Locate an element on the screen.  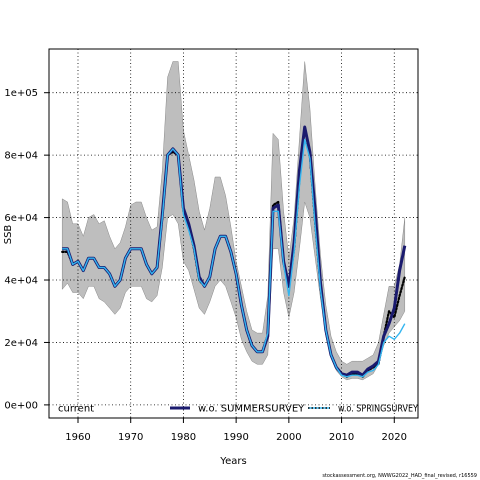
y-tick-label: 0e+00 is located at coordinates (21, 405).